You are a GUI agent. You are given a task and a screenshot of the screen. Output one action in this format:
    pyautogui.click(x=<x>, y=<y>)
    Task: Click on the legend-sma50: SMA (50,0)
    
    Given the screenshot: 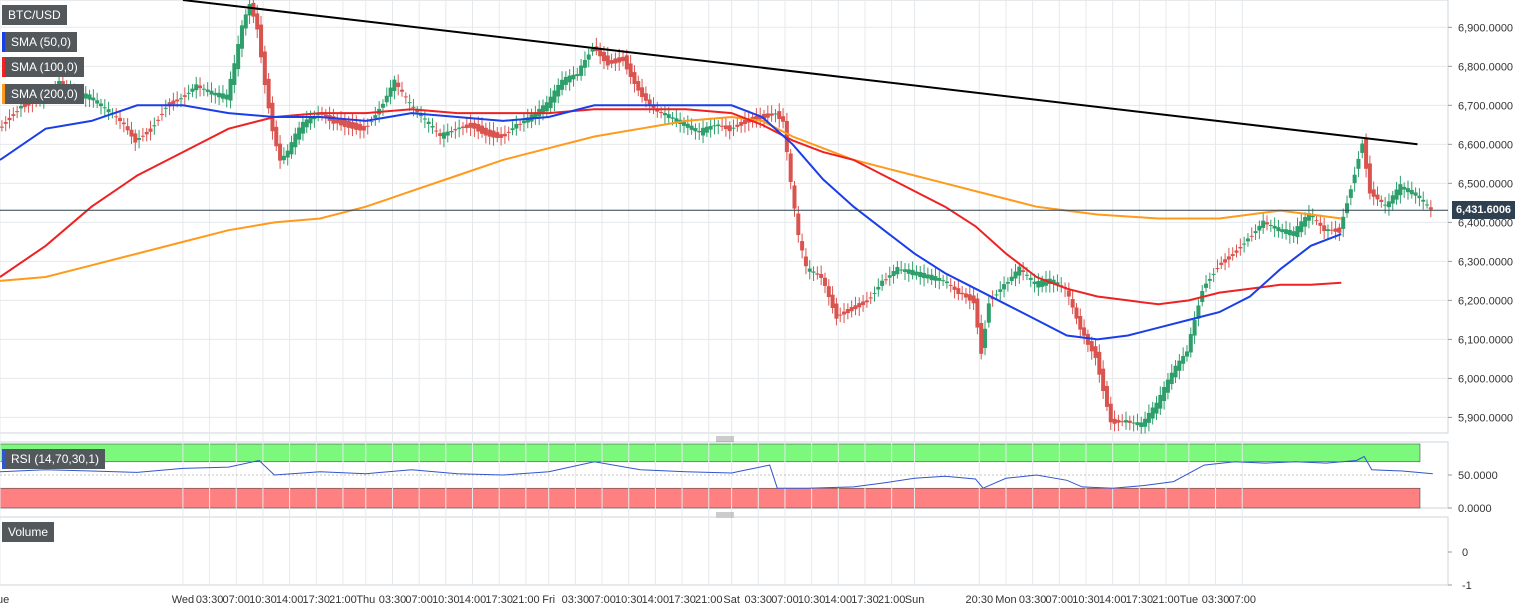 What is the action you would take?
    pyautogui.click(x=40, y=42)
    